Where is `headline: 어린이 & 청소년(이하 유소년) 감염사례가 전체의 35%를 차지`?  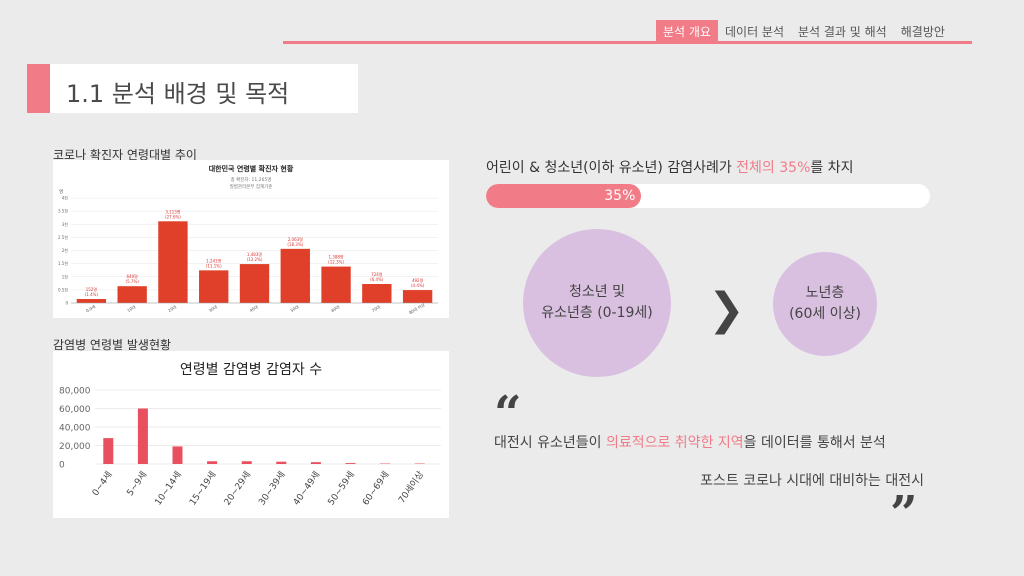
headline: 어린이 & 청소년(이하 유소년) 감염사례가 전체의 35%를 차지 is located at coordinates (669, 167).